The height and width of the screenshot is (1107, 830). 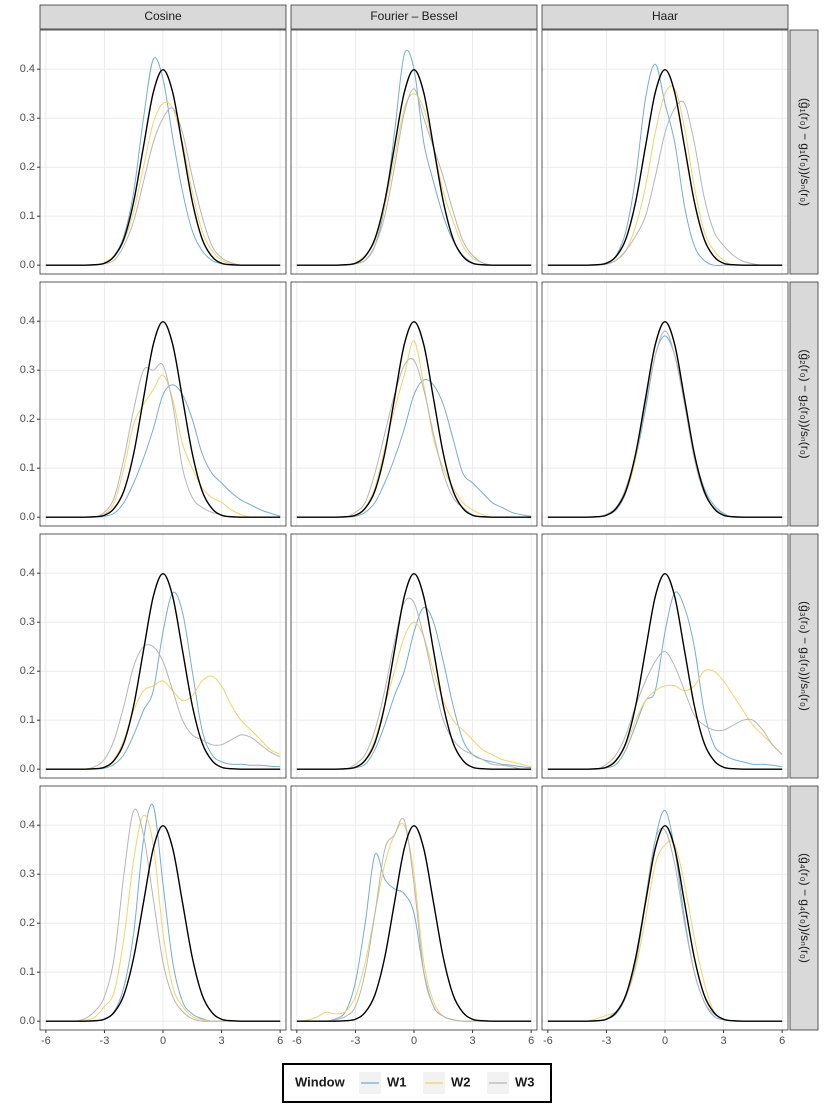 I want to click on legend-label: W1, so click(x=397, y=1081).